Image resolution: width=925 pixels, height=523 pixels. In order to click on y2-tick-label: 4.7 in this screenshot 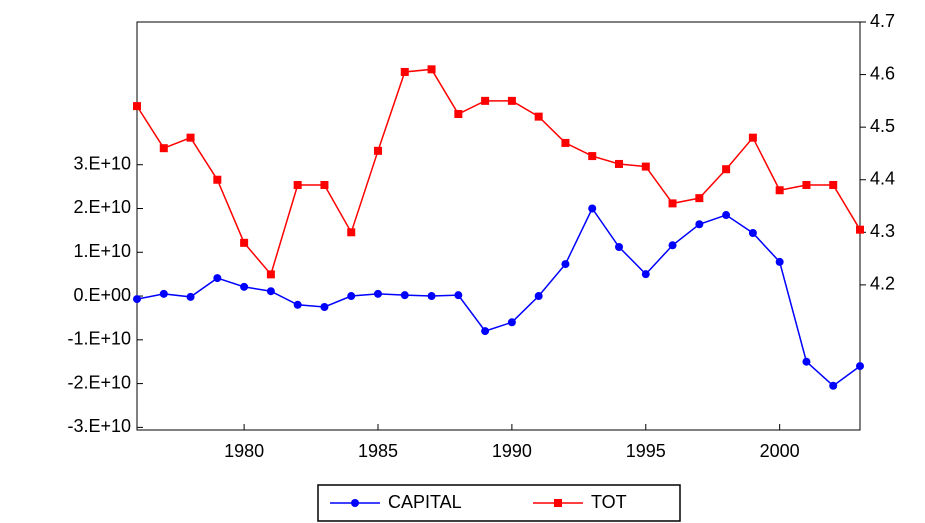, I will do `click(882, 21)`.